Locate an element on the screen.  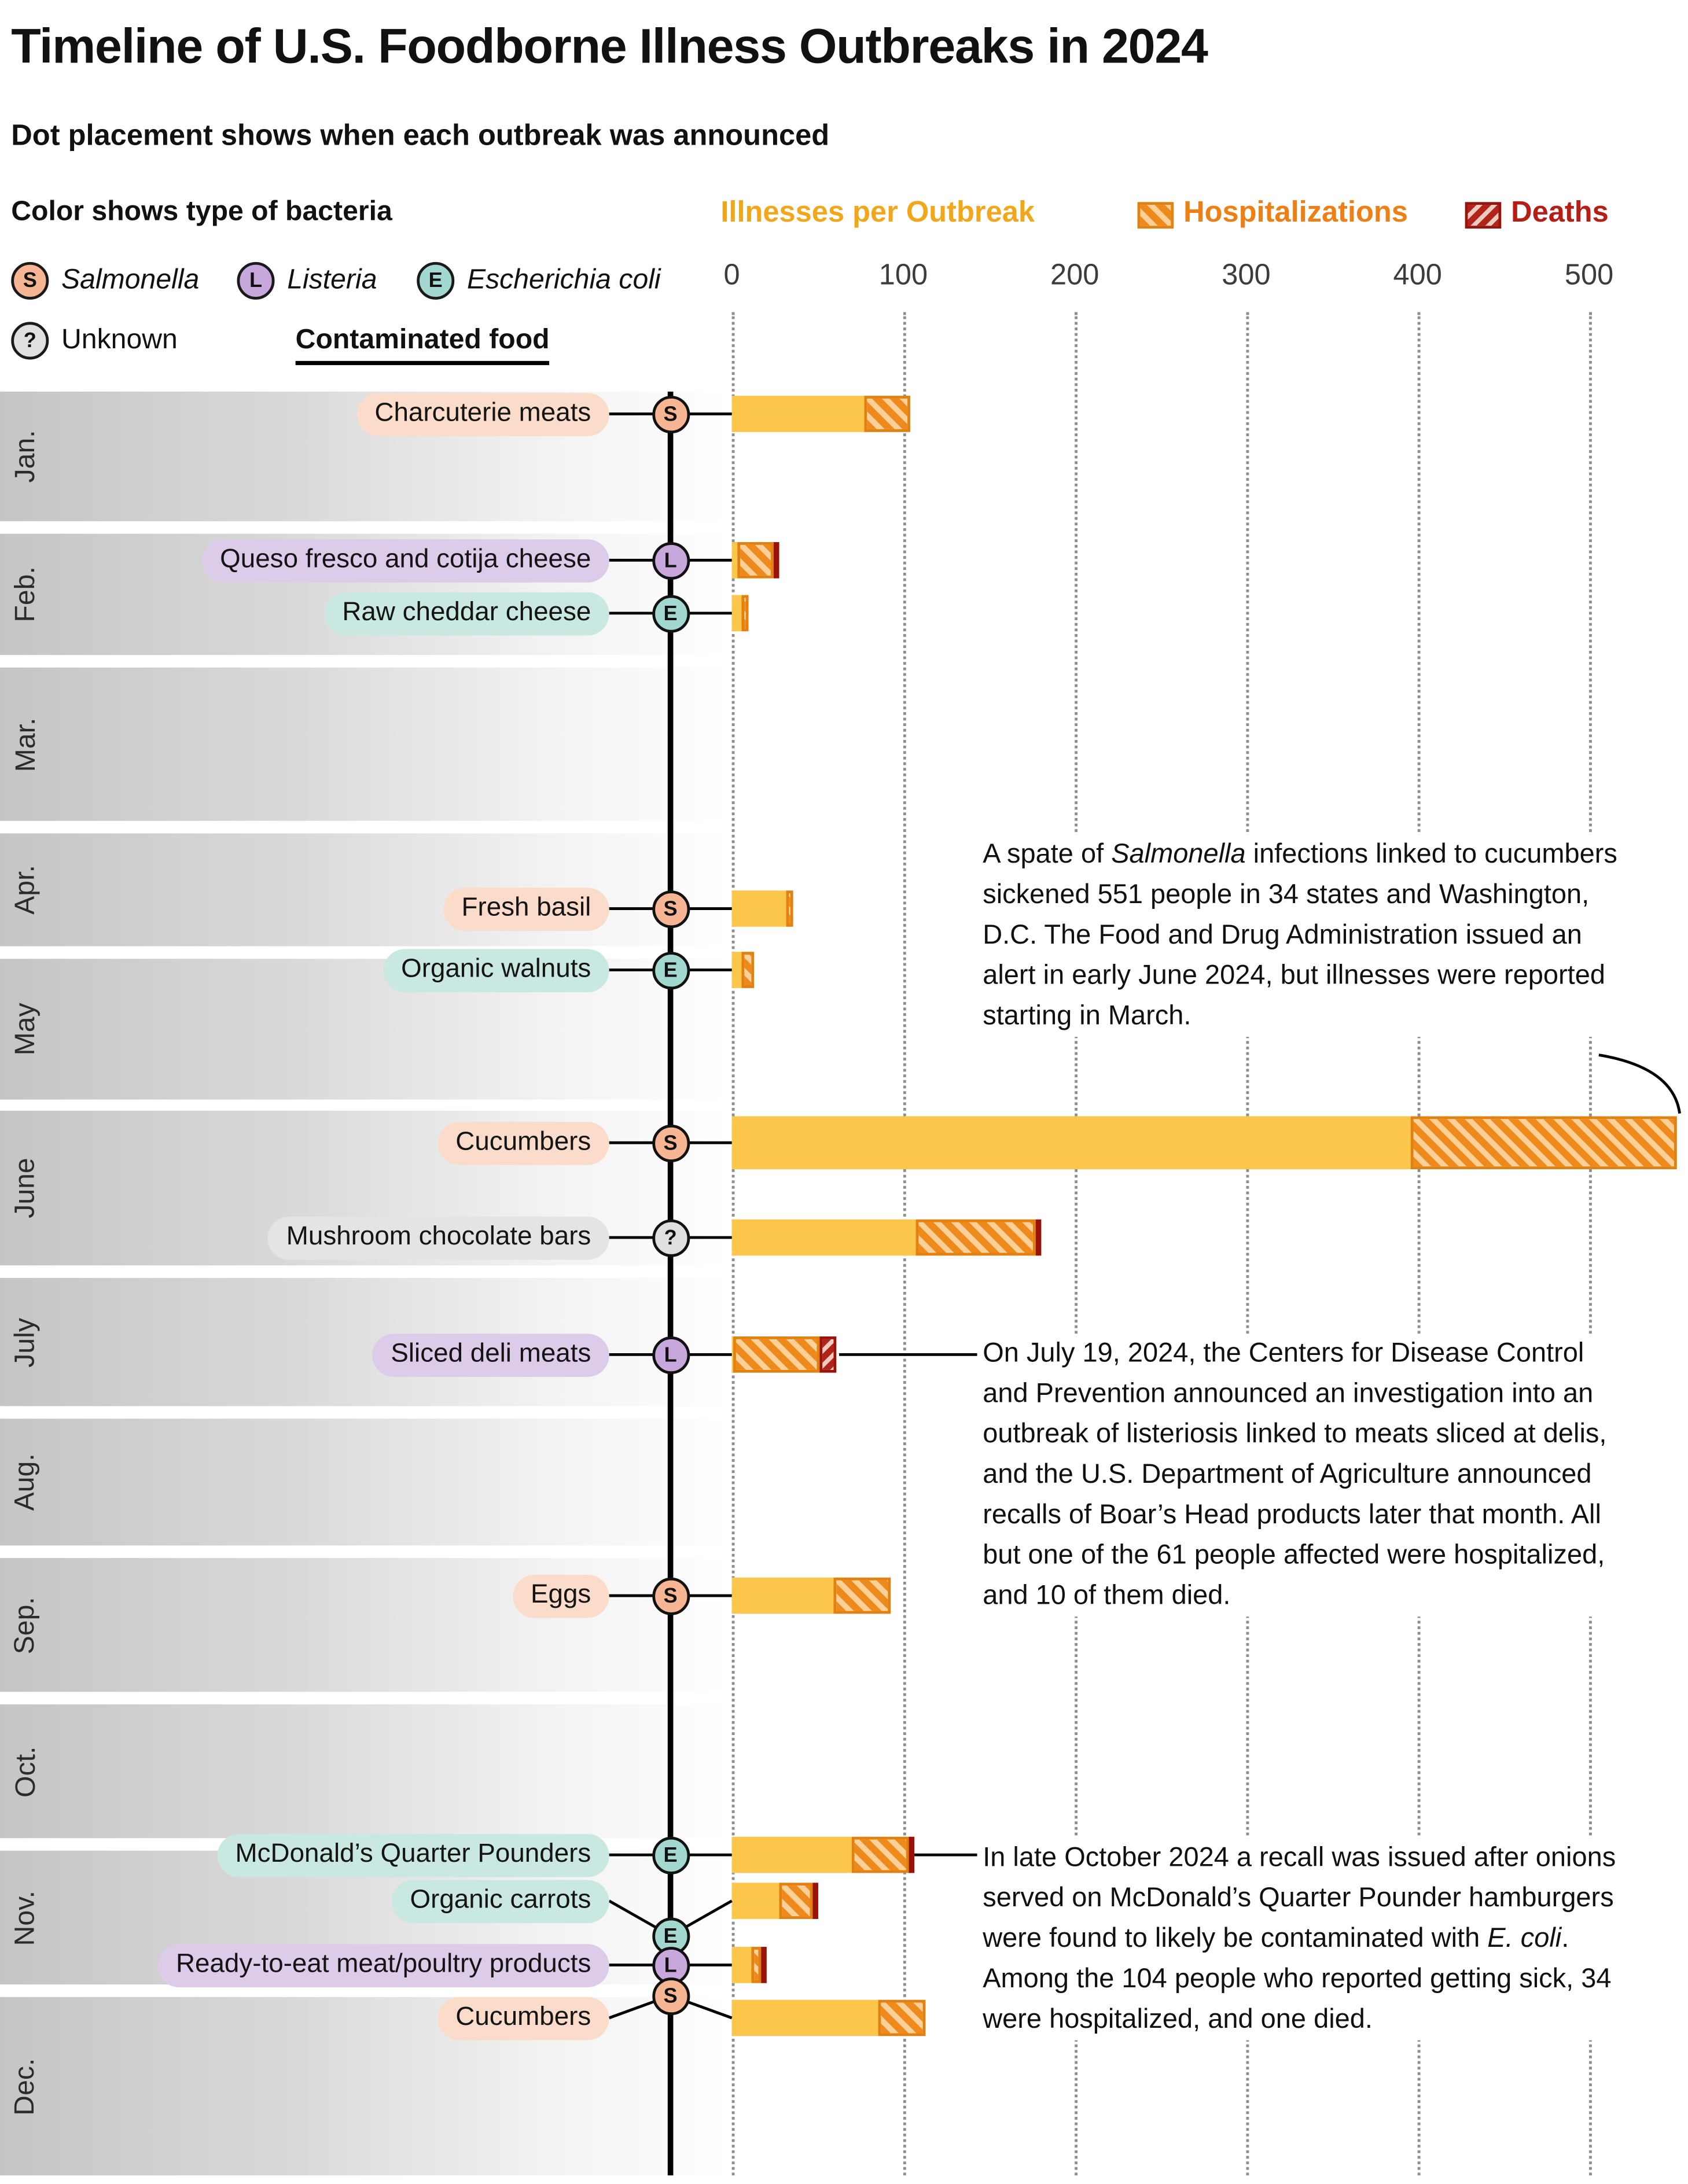
month-label: Feb. is located at coordinates (26, 594).